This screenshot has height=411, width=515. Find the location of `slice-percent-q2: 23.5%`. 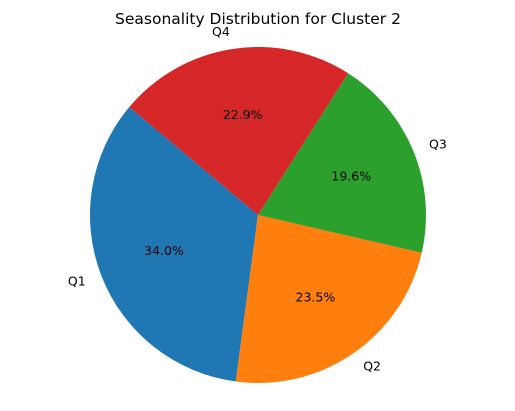

slice-percent-q2: 23.5% is located at coordinates (316, 296).